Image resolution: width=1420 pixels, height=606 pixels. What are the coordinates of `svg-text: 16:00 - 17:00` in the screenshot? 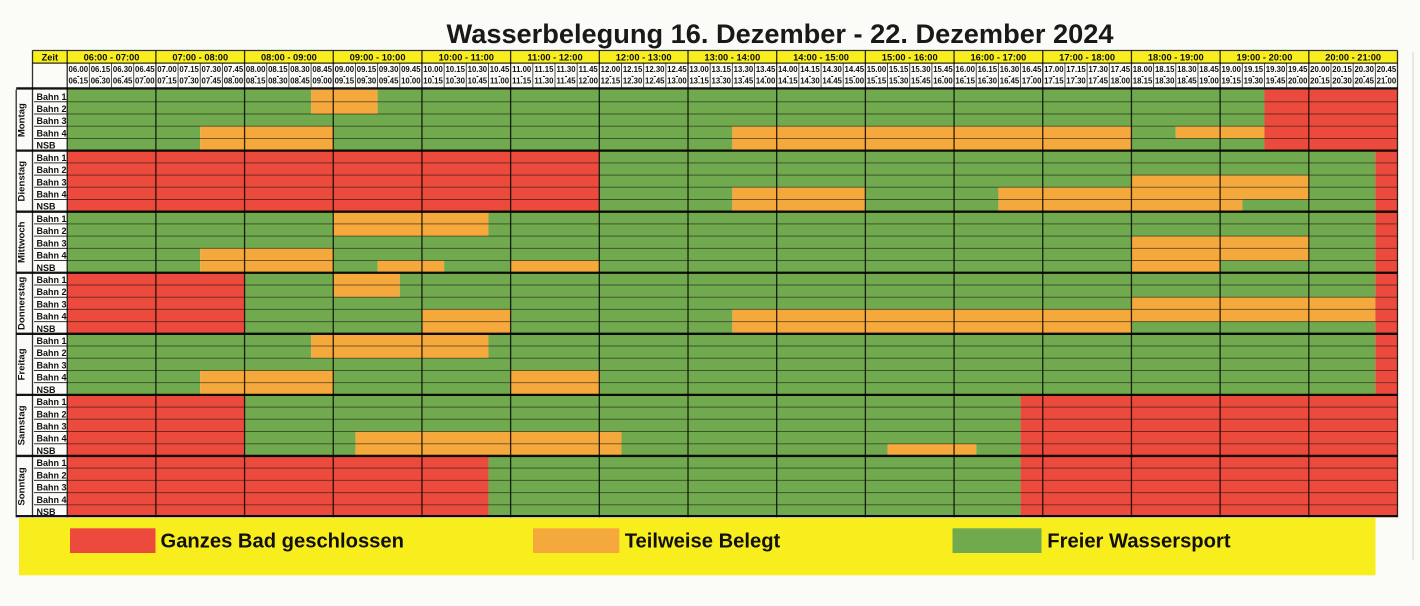 It's located at (998, 58).